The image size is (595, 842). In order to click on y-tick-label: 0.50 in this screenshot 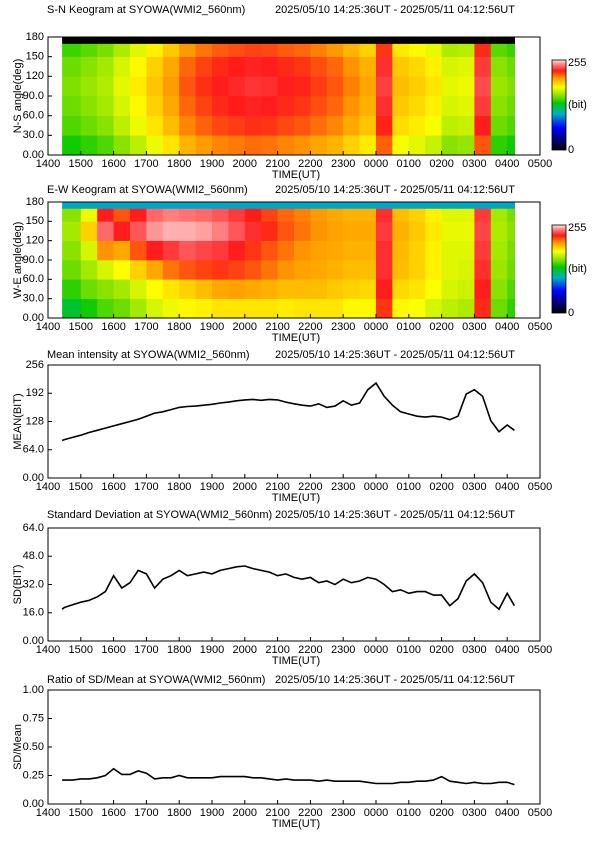, I will do `click(33, 747)`.